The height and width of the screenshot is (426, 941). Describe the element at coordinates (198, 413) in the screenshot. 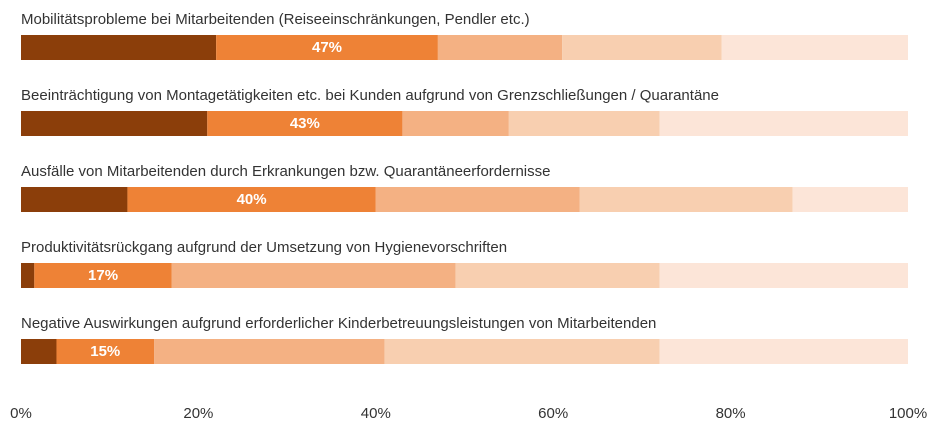

I see `x-tick-label: 20%` at that location.